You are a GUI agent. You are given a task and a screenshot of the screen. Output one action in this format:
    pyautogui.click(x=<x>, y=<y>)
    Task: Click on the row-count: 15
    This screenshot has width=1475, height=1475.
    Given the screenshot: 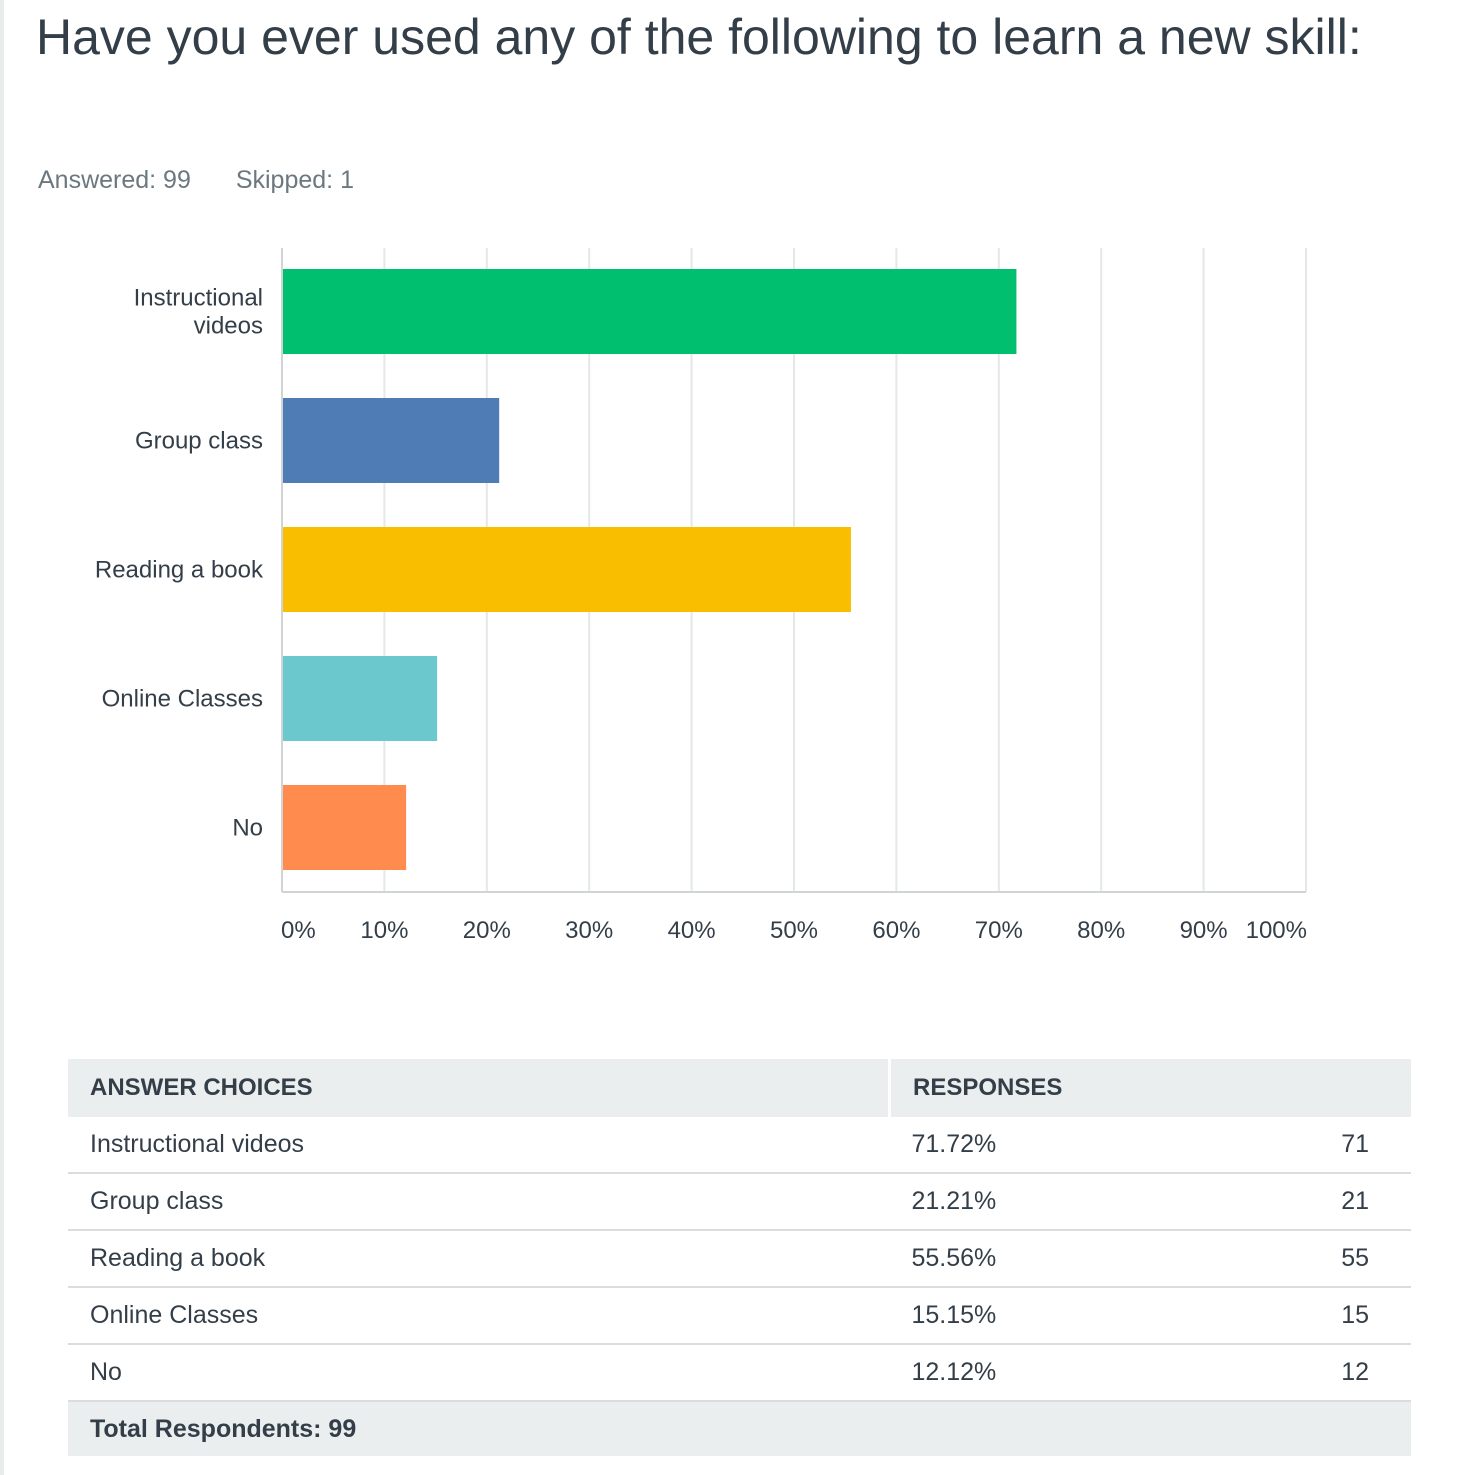 What is the action you would take?
    pyautogui.click(x=1302, y=1316)
    